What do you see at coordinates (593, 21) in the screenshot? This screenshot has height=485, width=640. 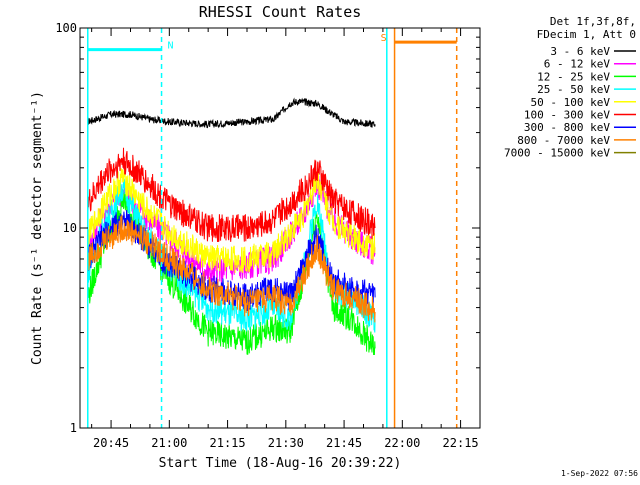 I see `legend-header-line-1: Det 1f,3f,8f,` at bounding box center [593, 21].